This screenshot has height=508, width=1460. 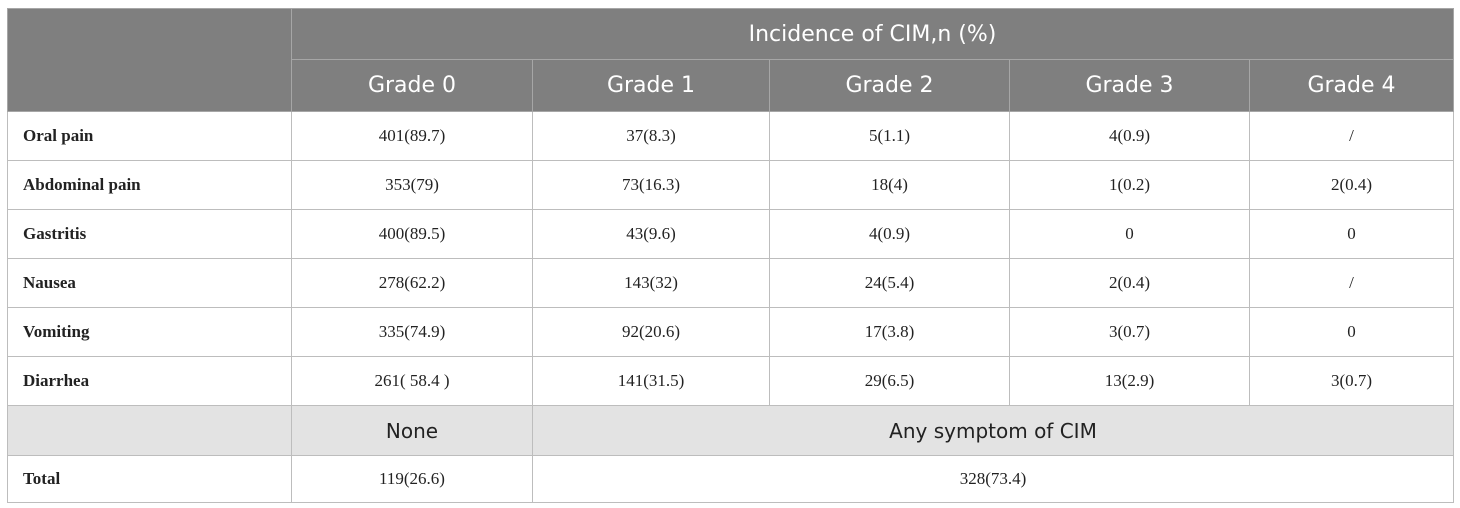 I want to click on none-header: None, so click(x=412, y=430).